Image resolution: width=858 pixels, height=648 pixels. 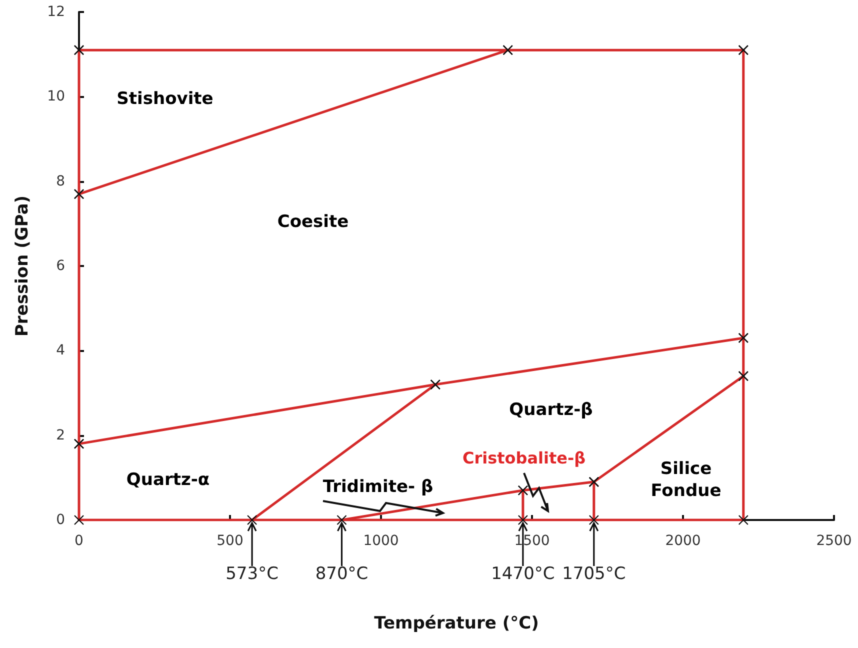 I want to click on annotation: Cristobalite-β, so click(x=524, y=459).